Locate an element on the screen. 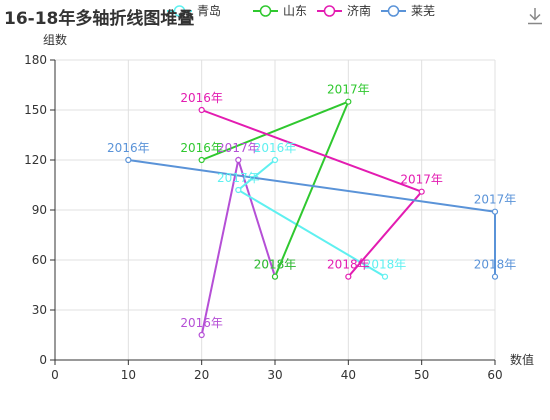 The height and width of the screenshot is (420, 550). y-axis-label: 组数 is located at coordinates (55, 39).